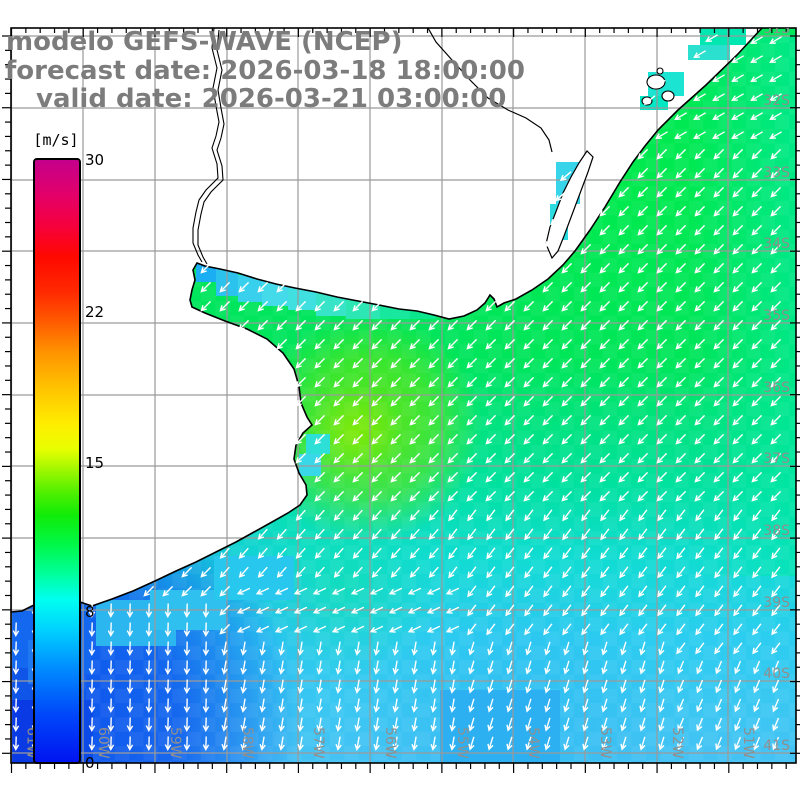  What do you see at coordinates (776, 173) in the screenshot?
I see `lat-label: 33S` at bounding box center [776, 173].